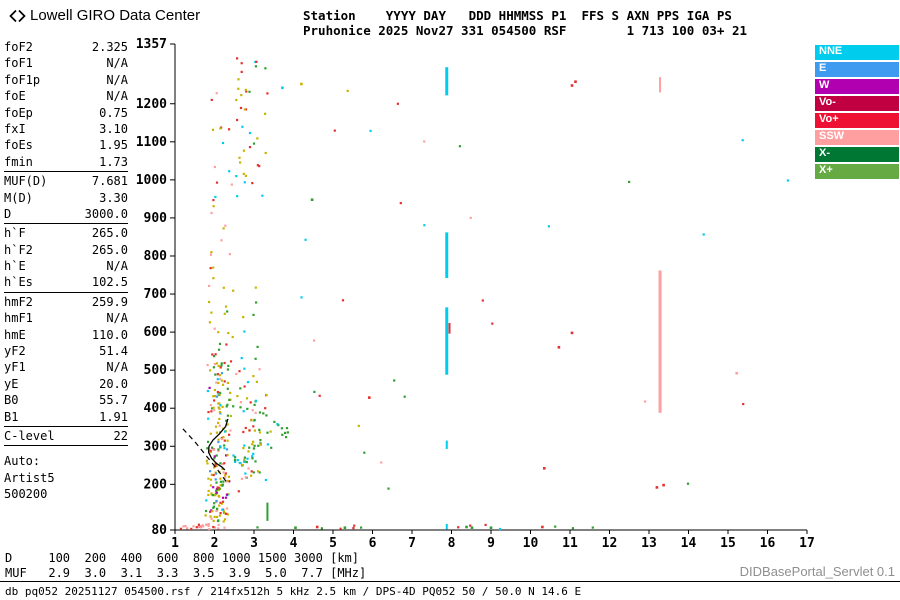 The height and width of the screenshot is (600, 900). I want to click on artist-profile-layer, so click(205, 451).